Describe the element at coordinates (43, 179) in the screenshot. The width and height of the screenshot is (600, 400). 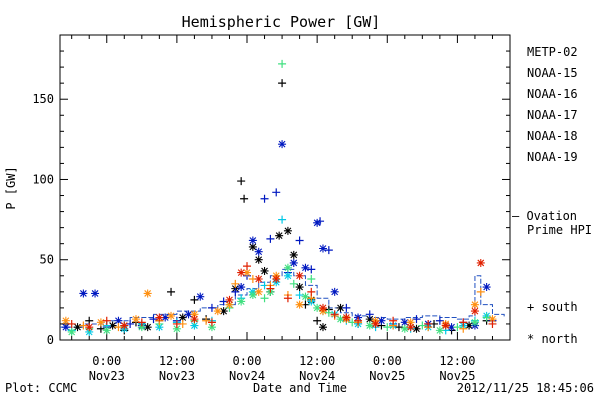
I see `y-tick-label: 100` at that location.